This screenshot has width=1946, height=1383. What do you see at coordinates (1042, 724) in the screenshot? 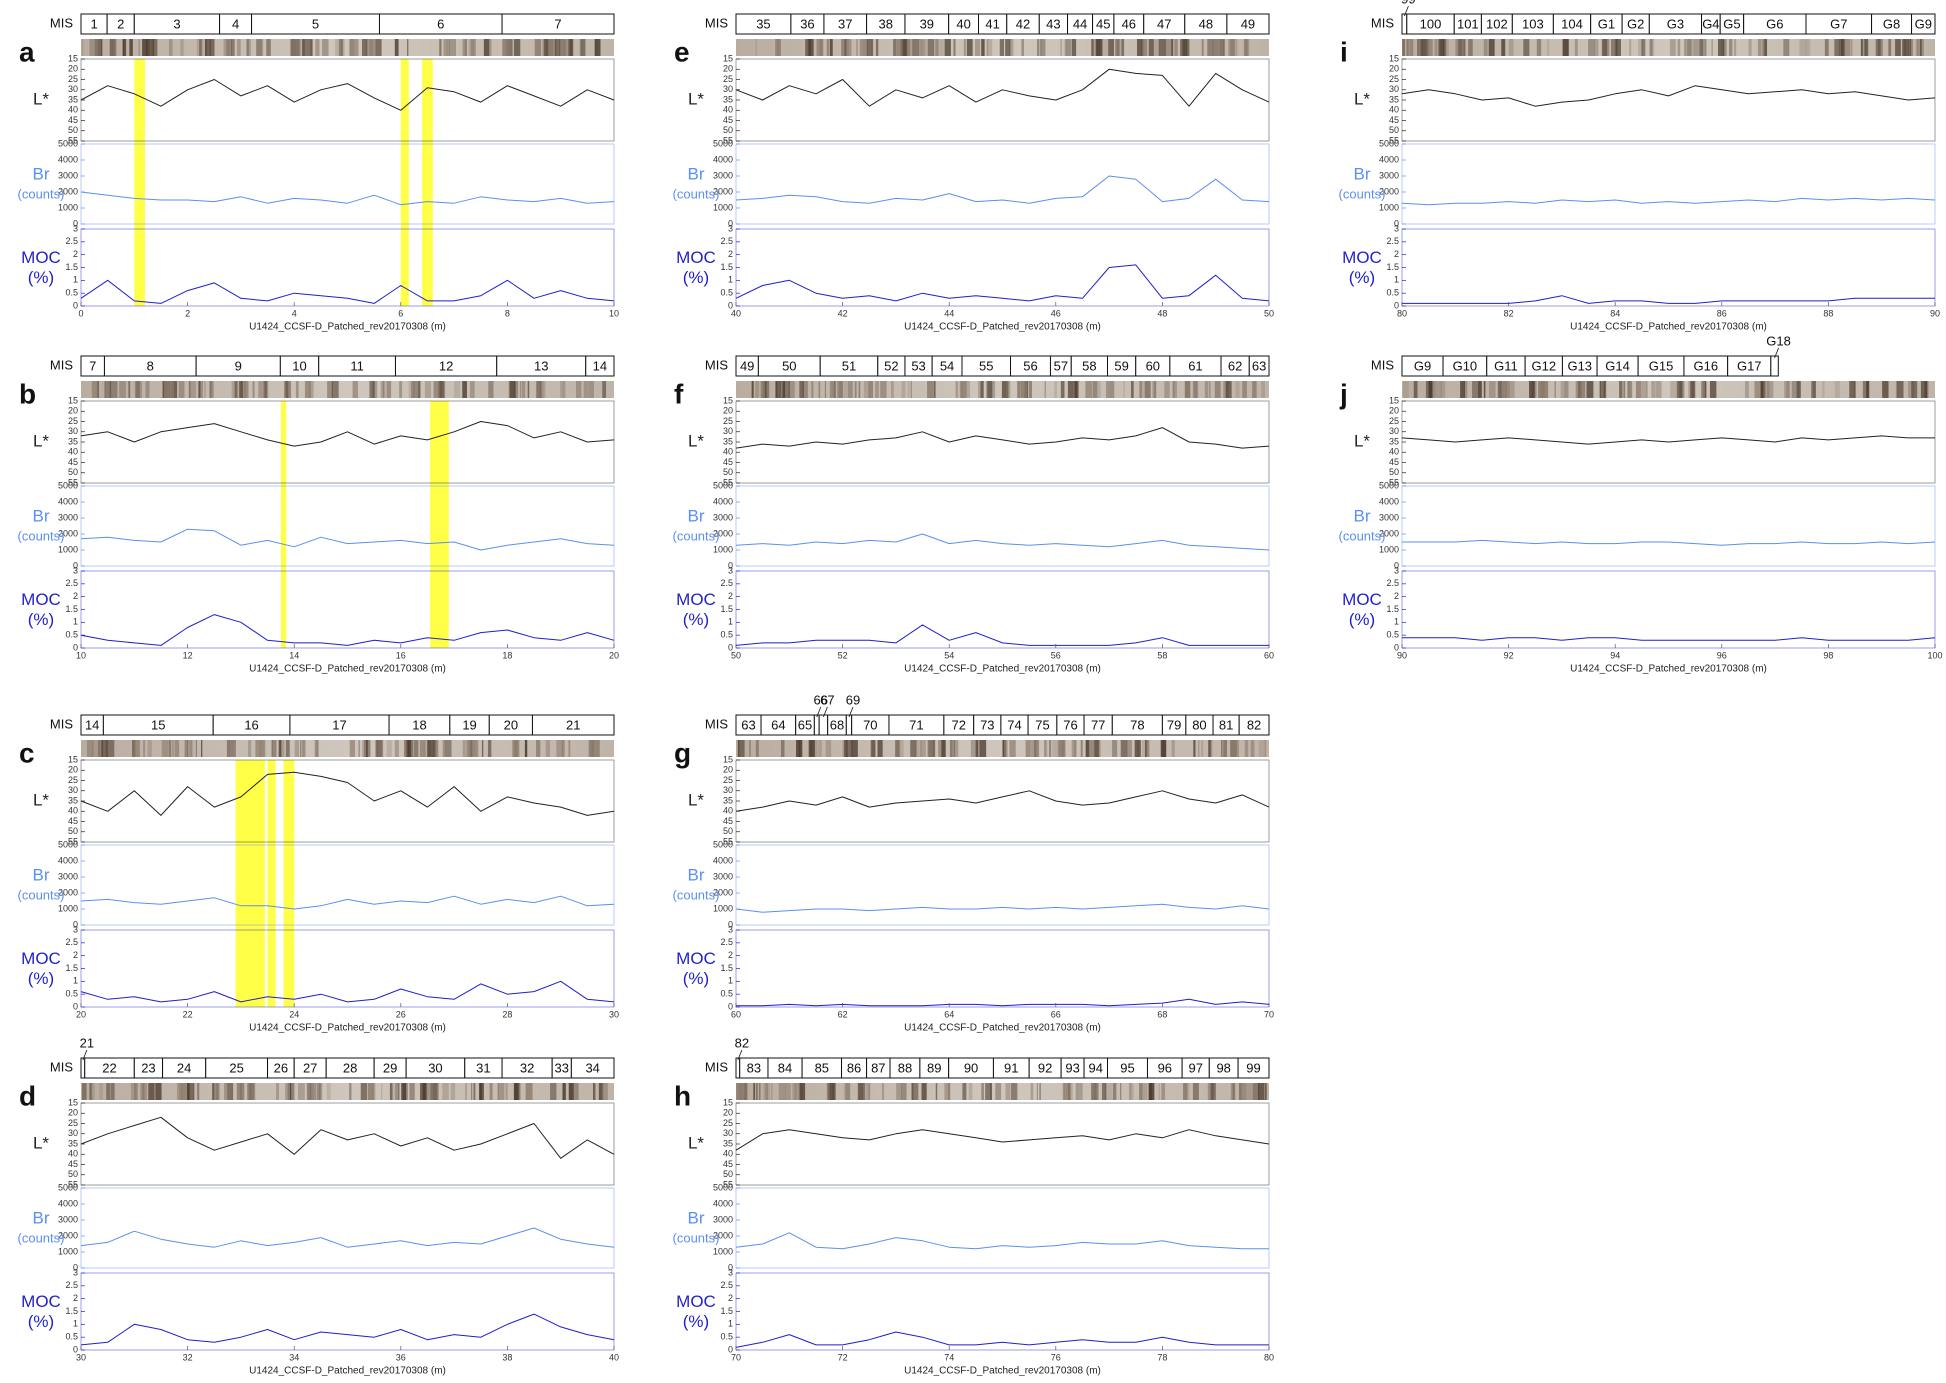
I see `mis-stage-label: 75` at bounding box center [1042, 724].